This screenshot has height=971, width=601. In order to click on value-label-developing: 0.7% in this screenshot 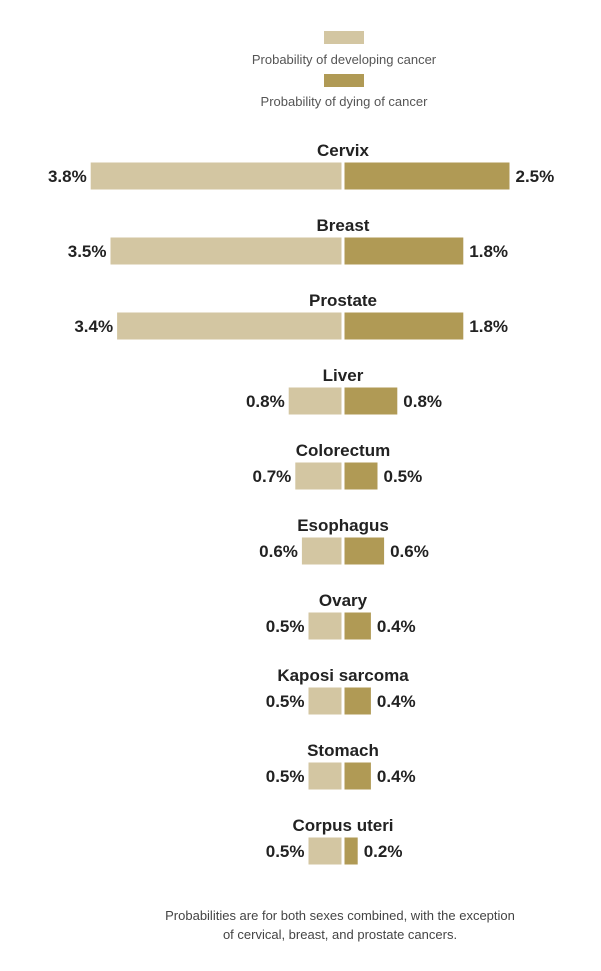, I will do `click(272, 476)`.